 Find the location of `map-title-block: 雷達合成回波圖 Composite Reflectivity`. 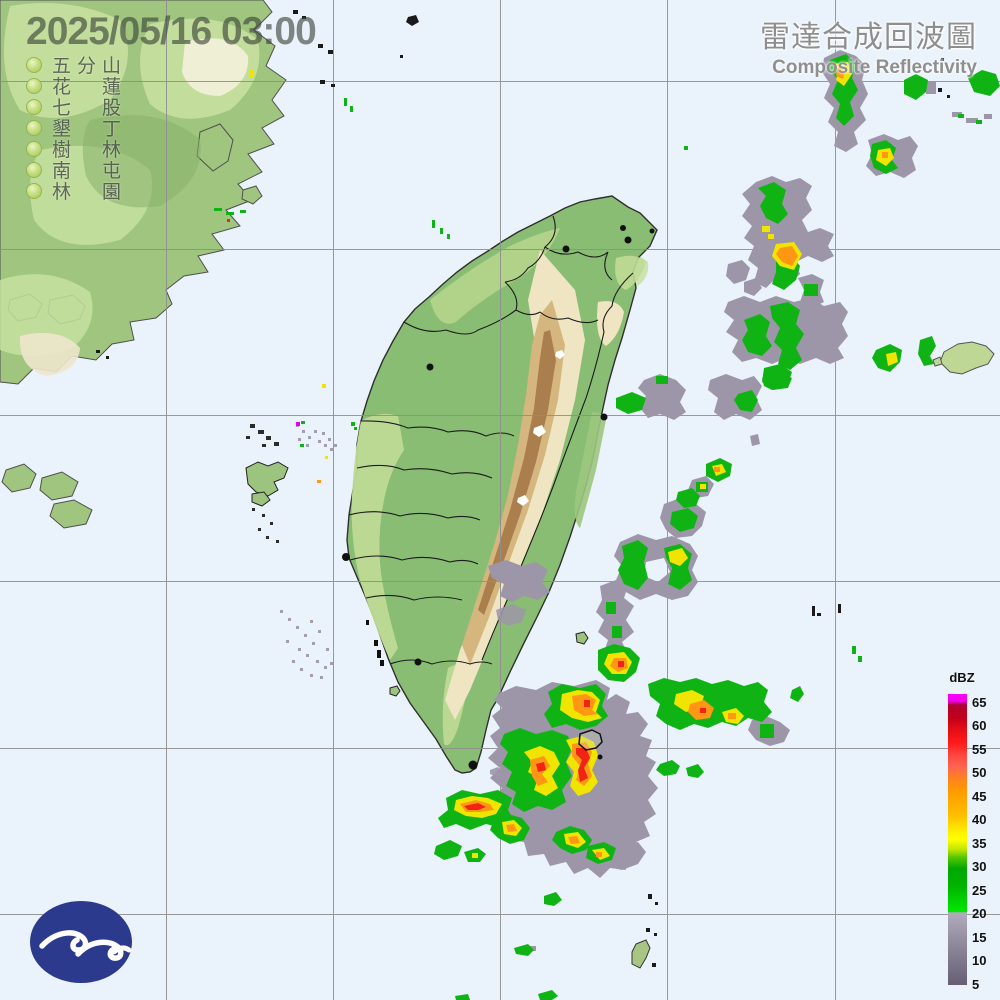

map-title-block: 雷達合成回波圖 Composite Reflectivity is located at coordinates (868, 45).